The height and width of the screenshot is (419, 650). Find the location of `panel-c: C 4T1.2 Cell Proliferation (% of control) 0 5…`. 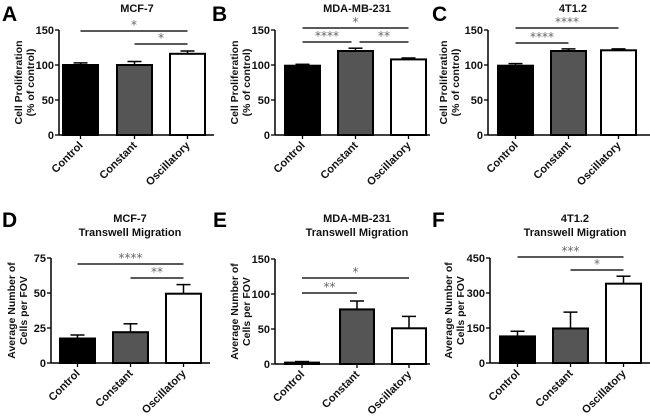

panel-c: C 4T1.2 Cell Proliferation (% of control) 0 5… is located at coordinates (541, 95).